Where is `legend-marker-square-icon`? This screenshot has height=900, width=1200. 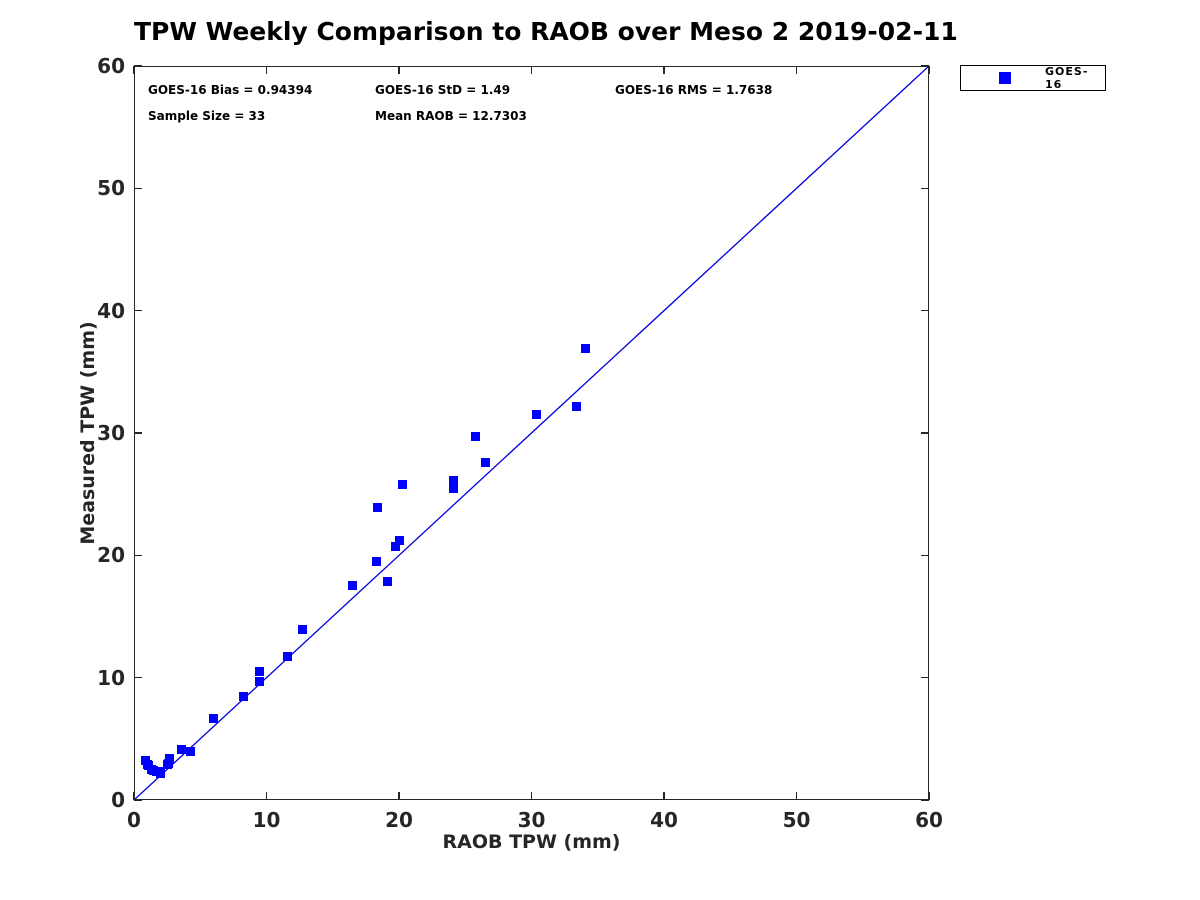
legend-marker-square-icon is located at coordinates (1005, 78).